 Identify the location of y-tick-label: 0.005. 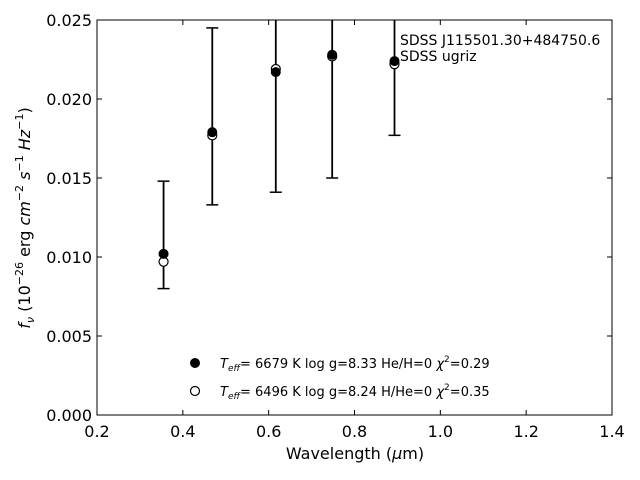
(69, 336).